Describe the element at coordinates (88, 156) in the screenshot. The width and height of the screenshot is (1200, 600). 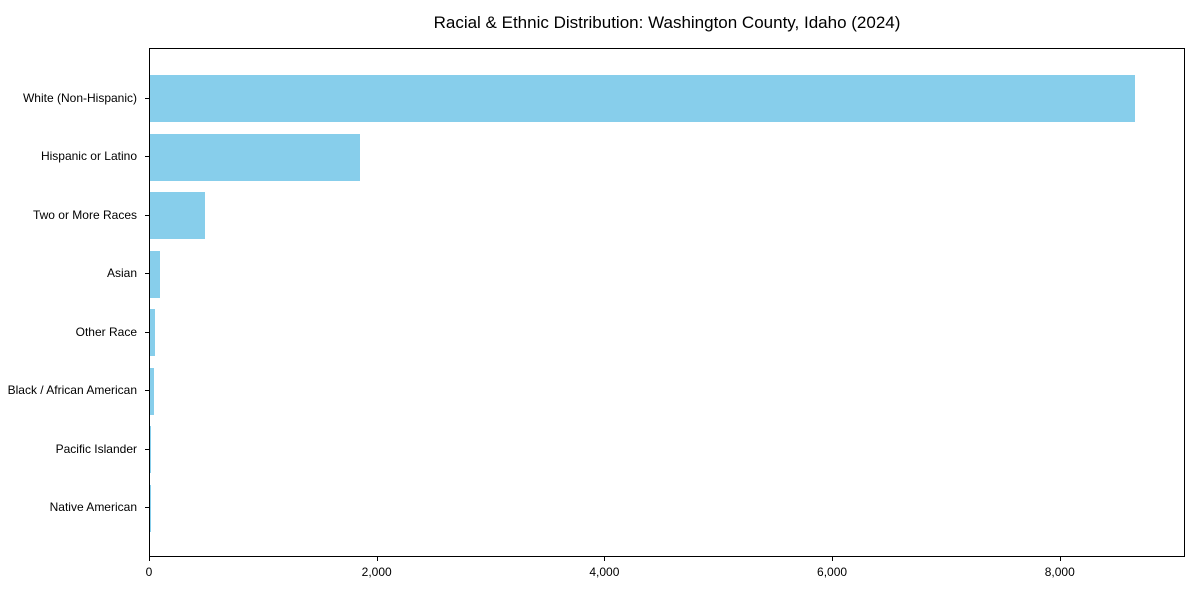
I see `y-tick-label: Hispanic or Latino` at that location.